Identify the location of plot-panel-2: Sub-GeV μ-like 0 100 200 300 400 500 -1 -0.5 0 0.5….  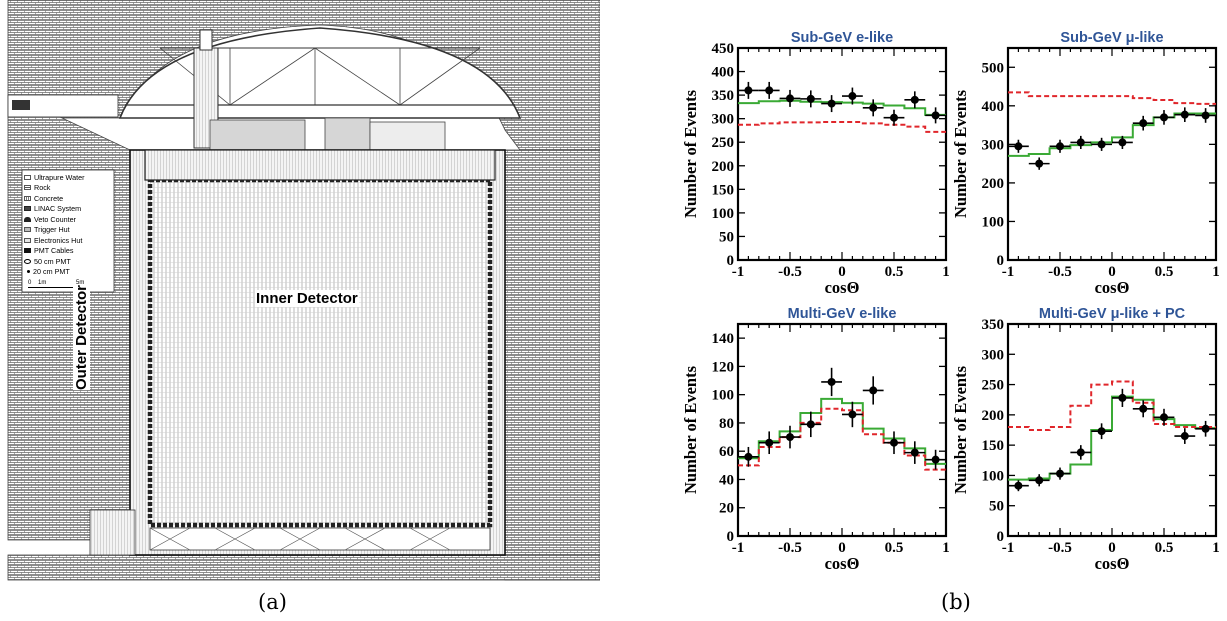
(1085, 163).